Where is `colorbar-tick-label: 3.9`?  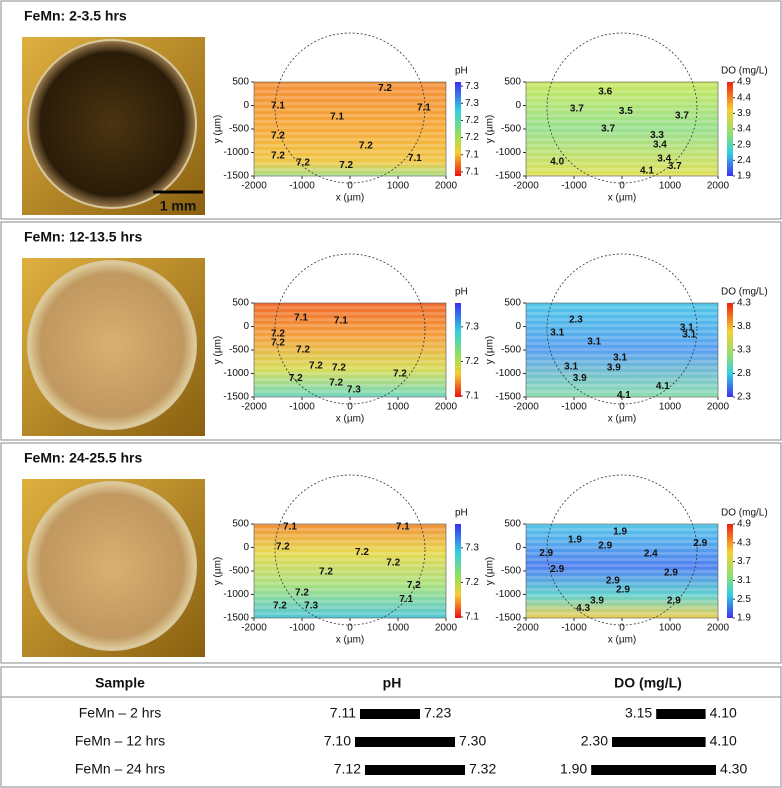
colorbar-tick-label: 3.9 is located at coordinates (744, 113).